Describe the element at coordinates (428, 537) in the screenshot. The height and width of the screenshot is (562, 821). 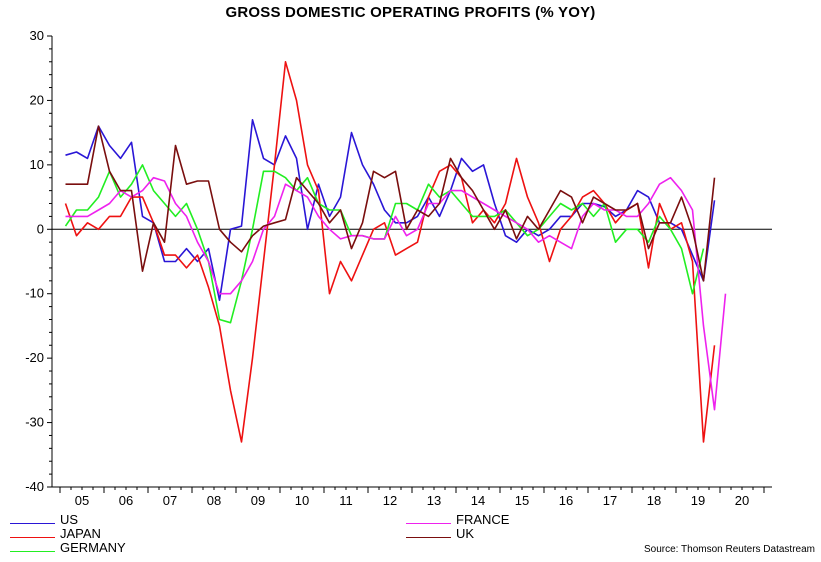
I see `legend-swatch-uk` at that location.